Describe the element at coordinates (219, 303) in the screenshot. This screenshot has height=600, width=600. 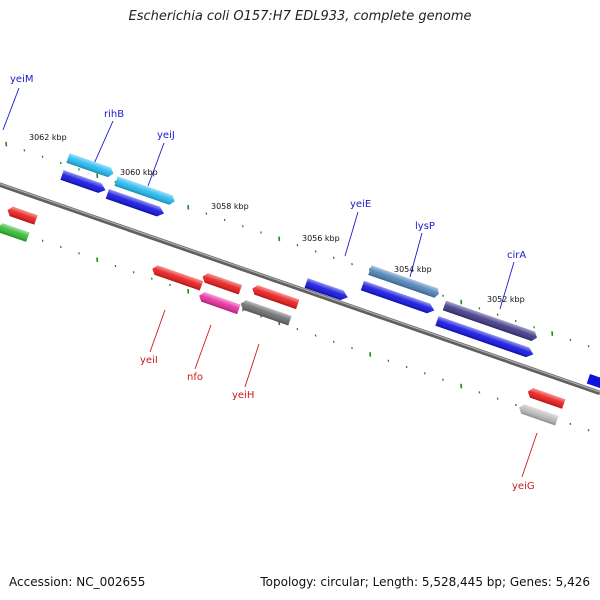
I see `gene-nfo` at that location.